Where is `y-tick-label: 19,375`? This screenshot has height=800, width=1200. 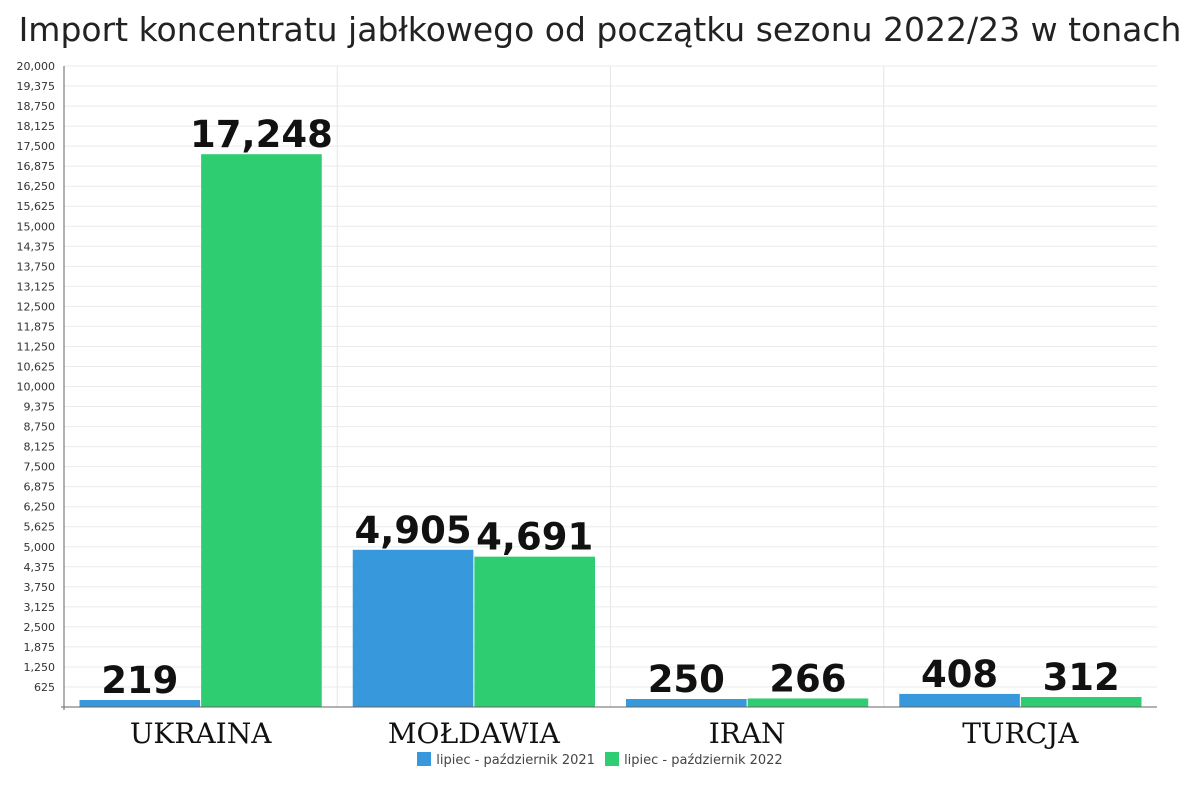
y-tick-label: 19,375 is located at coordinates (36, 86).